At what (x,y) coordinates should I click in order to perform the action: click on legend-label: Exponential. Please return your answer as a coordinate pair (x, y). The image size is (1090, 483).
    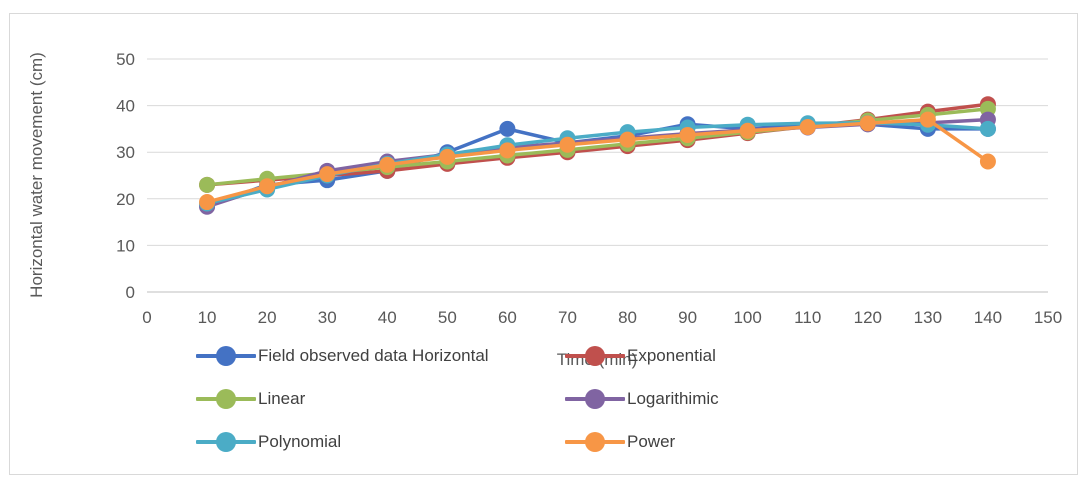
    Looking at the image, I should click on (671, 355).